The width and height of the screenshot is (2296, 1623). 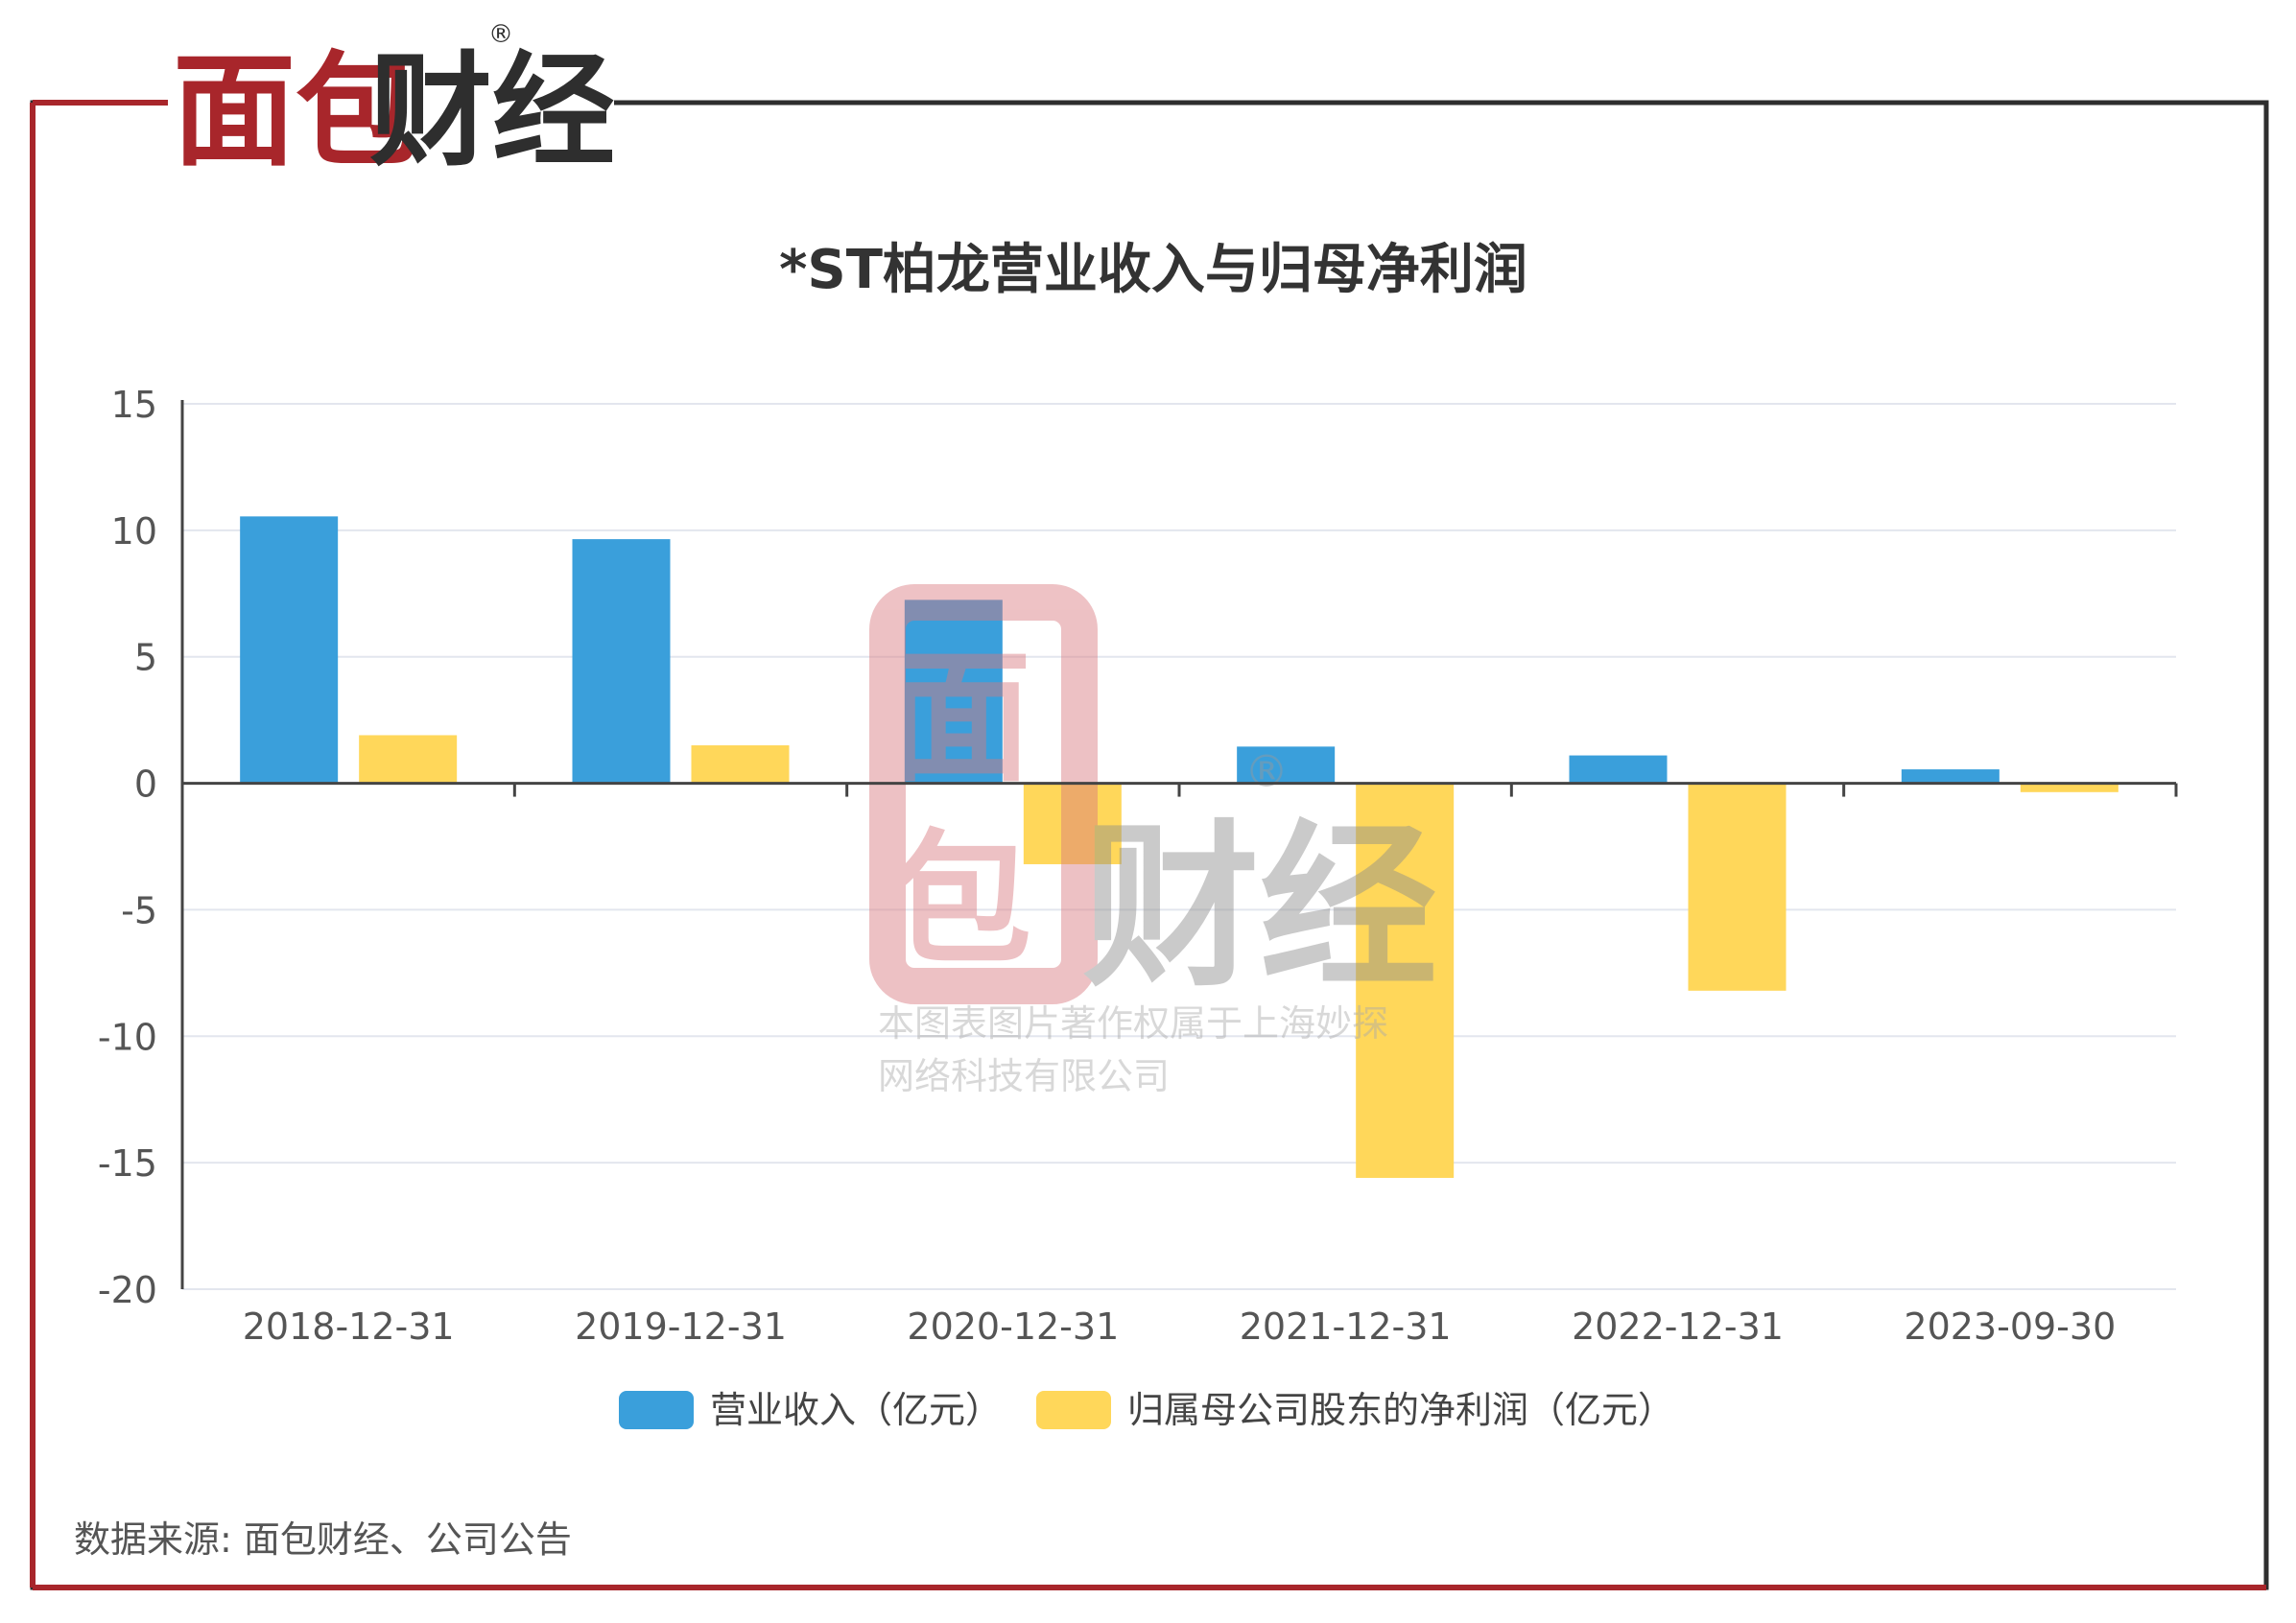 I want to click on x-tick-label: 2023-09-30, so click(x=2010, y=1326).